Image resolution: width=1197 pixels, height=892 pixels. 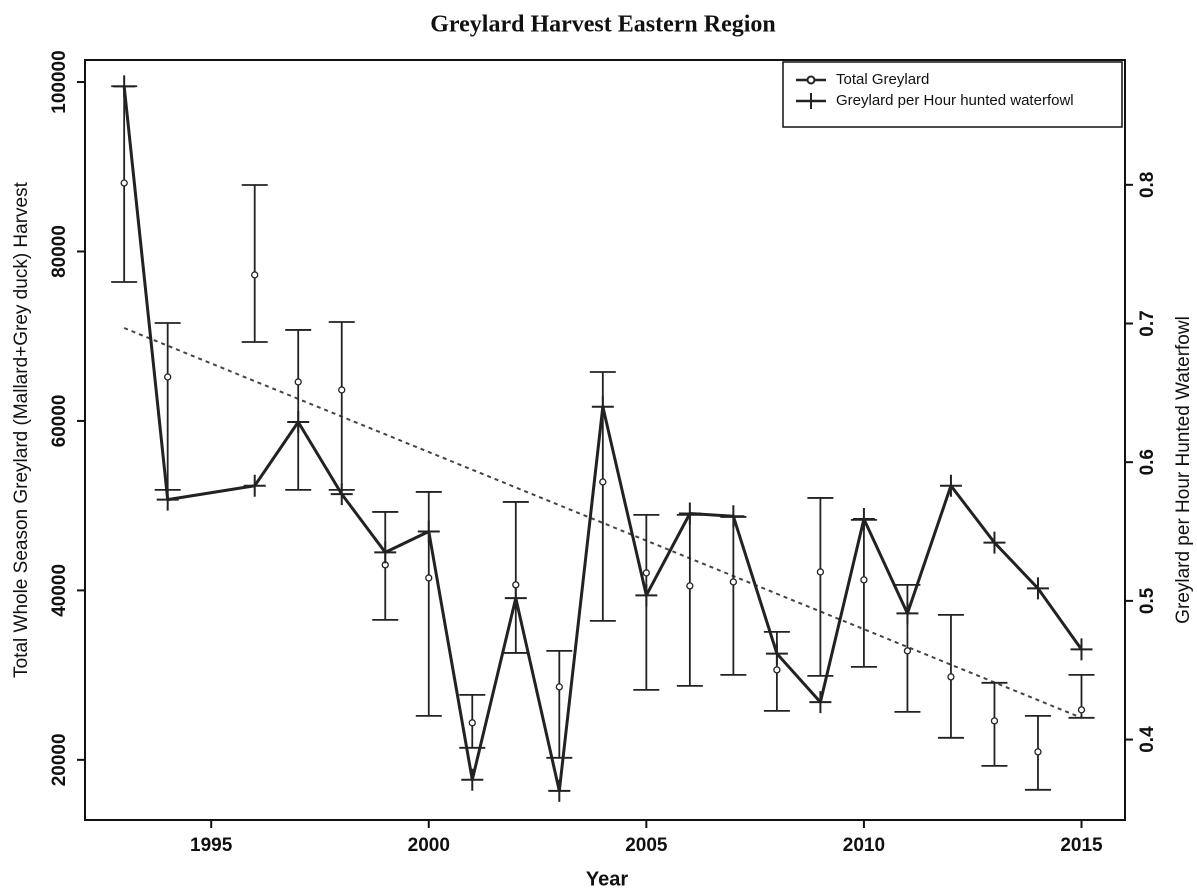 I want to click on x-tick-label: 2015, so click(x=1081, y=845).